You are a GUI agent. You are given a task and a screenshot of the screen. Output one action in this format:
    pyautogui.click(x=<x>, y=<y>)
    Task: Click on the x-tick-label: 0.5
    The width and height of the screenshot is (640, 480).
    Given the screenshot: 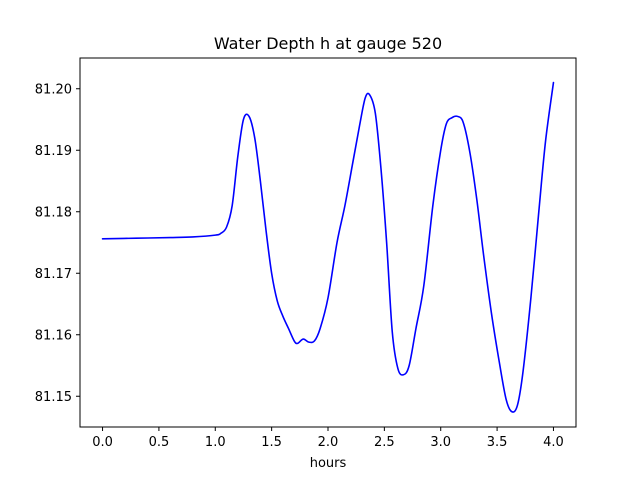 What is the action you would take?
    pyautogui.click(x=159, y=442)
    